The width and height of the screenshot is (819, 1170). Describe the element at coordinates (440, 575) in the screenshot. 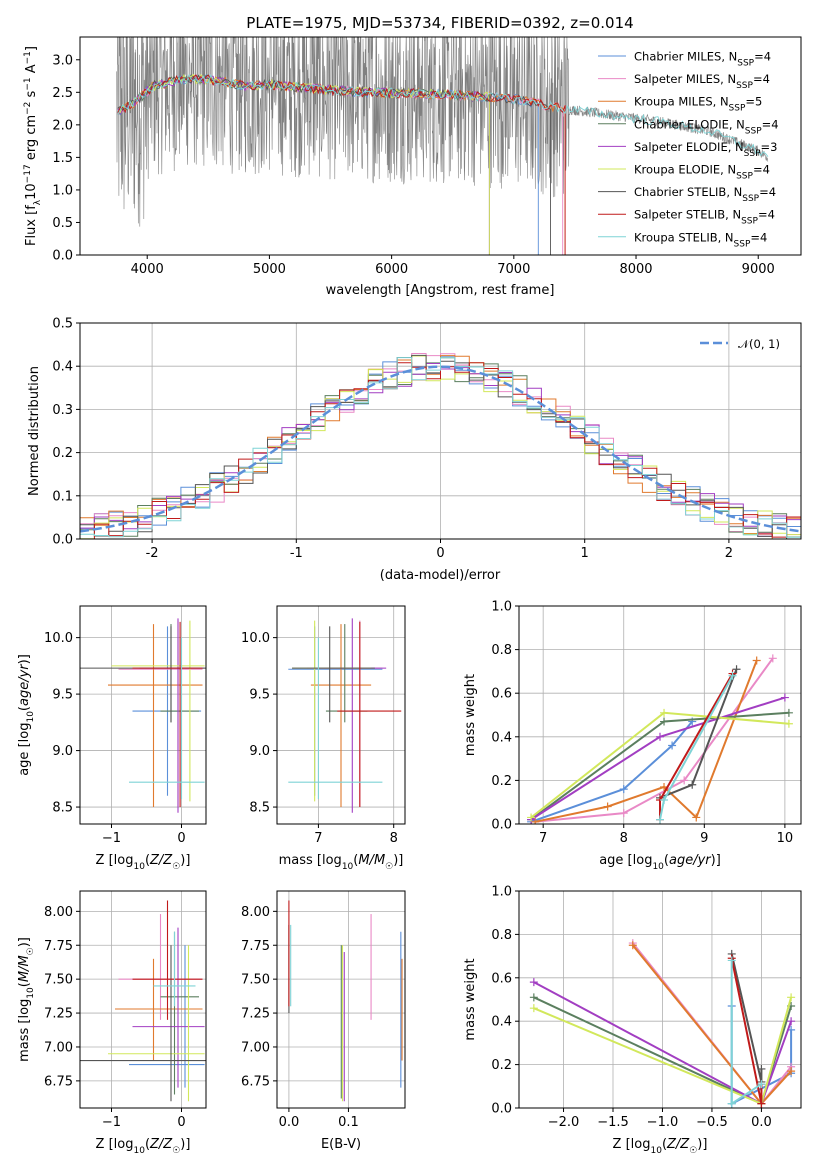

I see `x-axis-label: (data-model)/error` at that location.